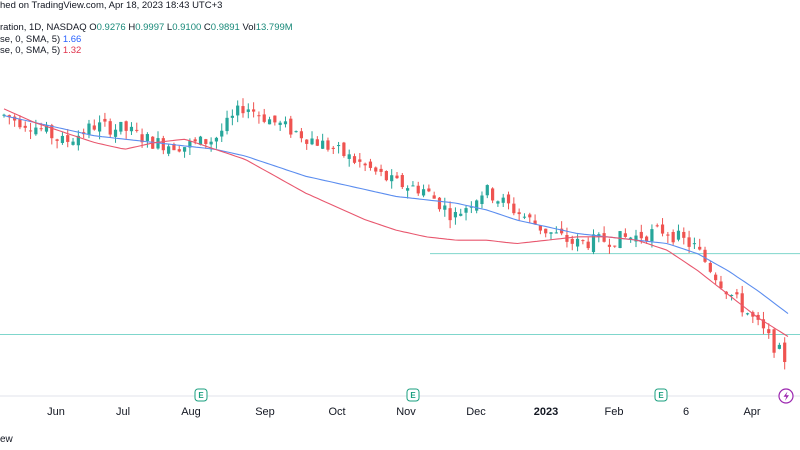 The image size is (800, 450). What do you see at coordinates (476, 412) in the screenshot?
I see `x-tick-label: Dec` at bounding box center [476, 412].